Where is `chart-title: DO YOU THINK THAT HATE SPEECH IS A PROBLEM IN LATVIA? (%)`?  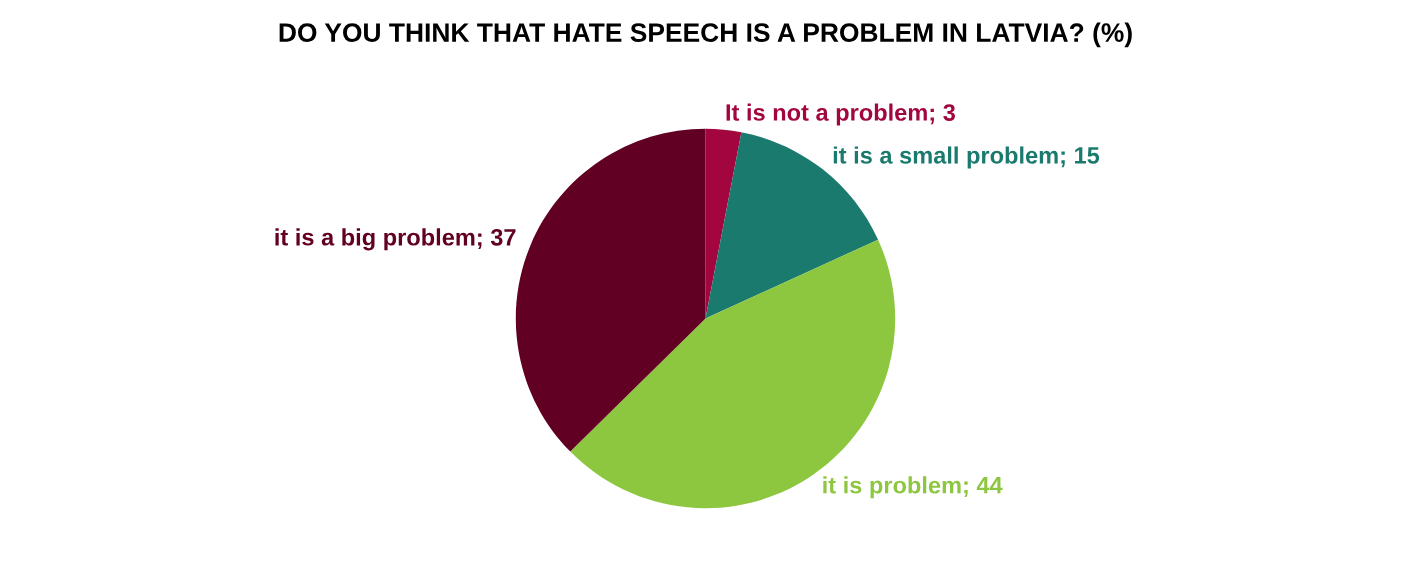
chart-title: DO YOU THINK THAT HATE SPEECH IS A PROBLEM IN LATVIA? (%) is located at coordinates (705, 35).